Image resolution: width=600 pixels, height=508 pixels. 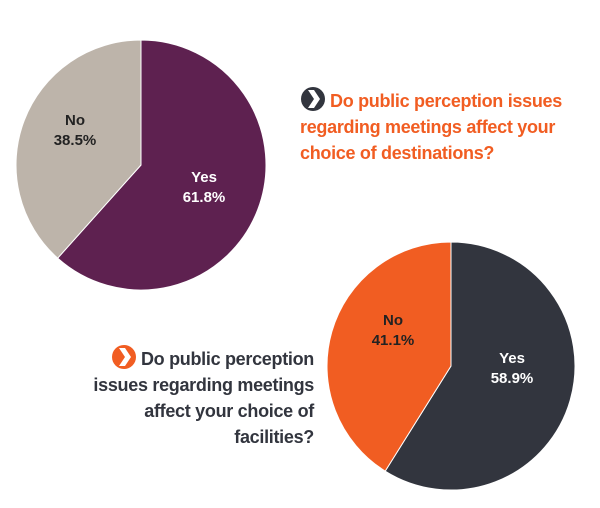 What do you see at coordinates (393, 340) in the screenshot?
I see `slice-value-label: 41.1%` at bounding box center [393, 340].